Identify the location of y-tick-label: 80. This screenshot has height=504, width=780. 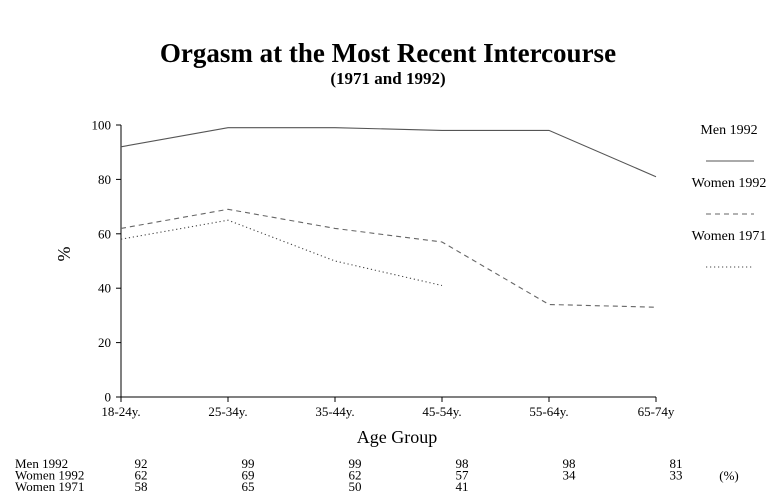
(104, 179).